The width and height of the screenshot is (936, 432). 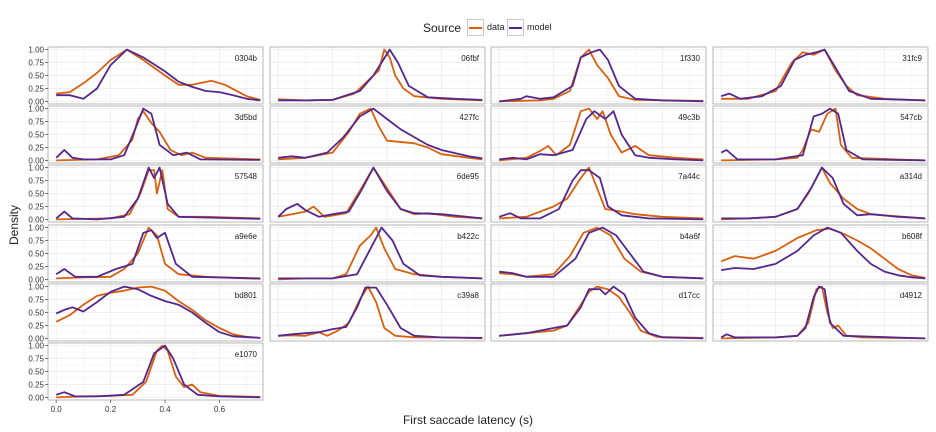 I want to click on legend-key-model, so click(x=515, y=27).